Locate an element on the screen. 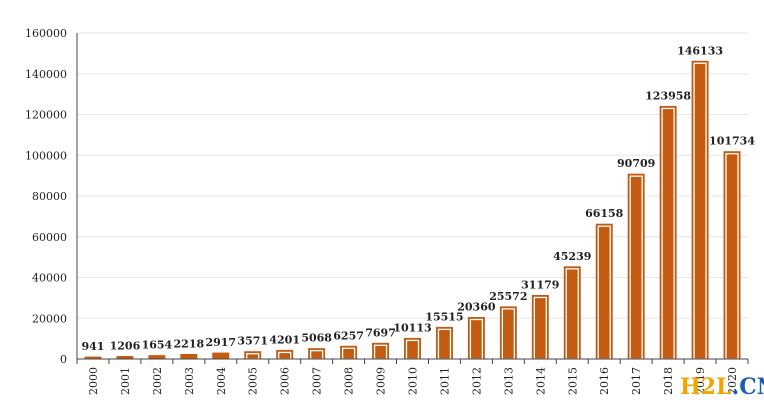 The width and height of the screenshot is (764, 409). x-tick-label: 2020 is located at coordinates (732, 381).